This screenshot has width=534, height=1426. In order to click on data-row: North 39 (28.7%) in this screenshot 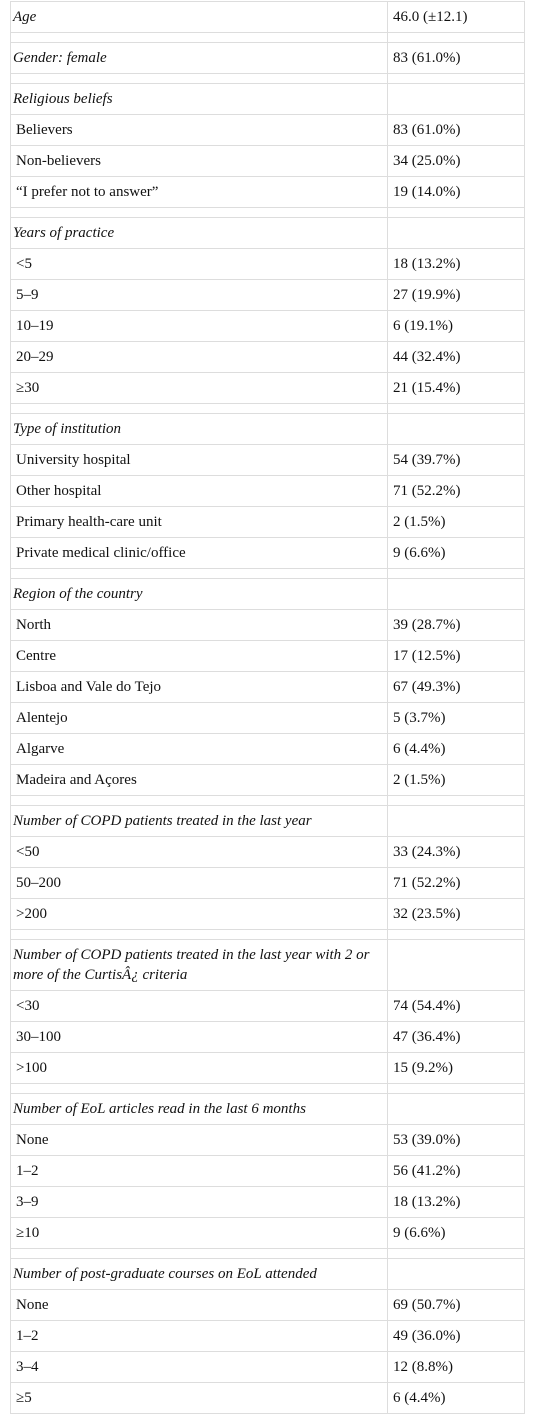, I will do `click(267, 625)`.